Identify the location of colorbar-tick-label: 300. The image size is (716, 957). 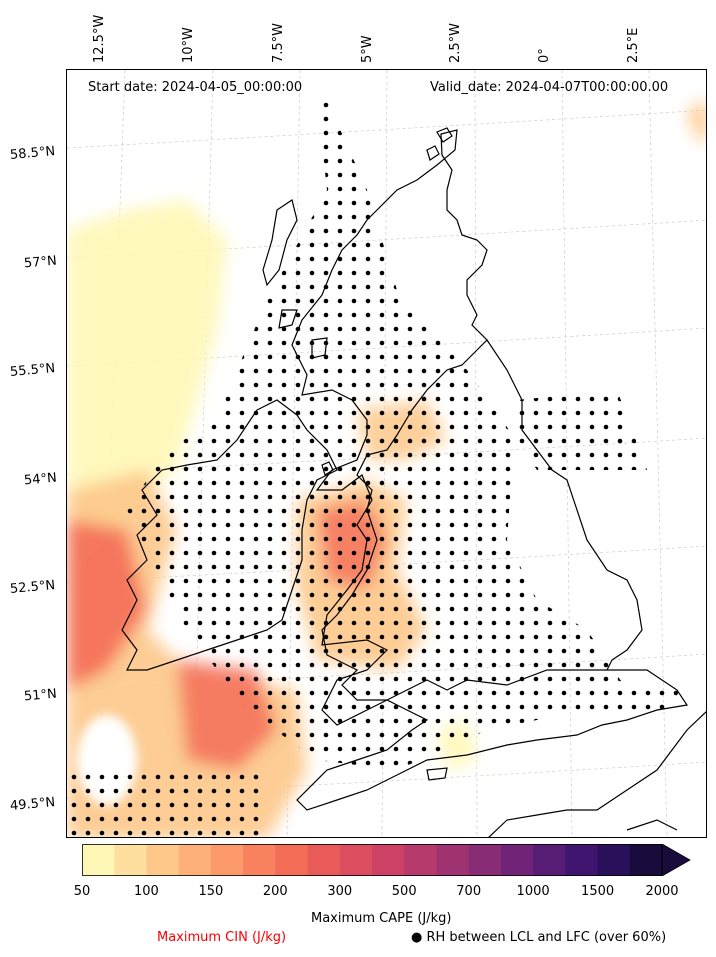
(340, 891).